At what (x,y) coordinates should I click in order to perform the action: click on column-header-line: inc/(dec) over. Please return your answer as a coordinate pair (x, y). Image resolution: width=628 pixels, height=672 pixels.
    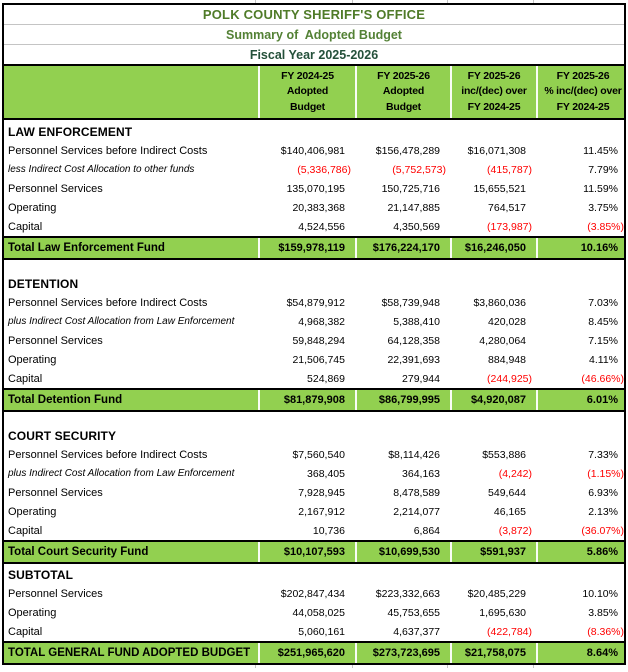
    Looking at the image, I should click on (494, 91).